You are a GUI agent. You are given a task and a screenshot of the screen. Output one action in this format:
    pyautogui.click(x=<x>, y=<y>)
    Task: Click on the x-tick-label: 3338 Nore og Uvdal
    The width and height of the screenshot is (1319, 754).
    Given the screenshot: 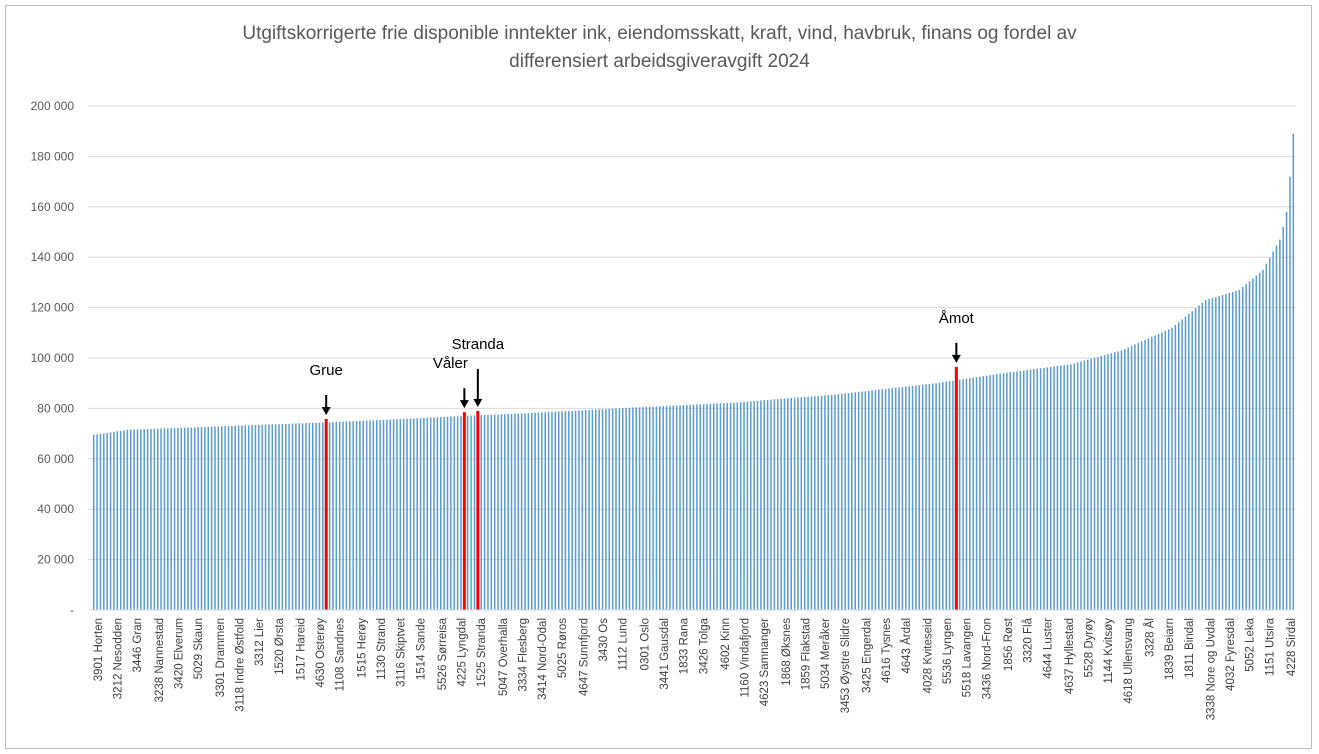 What is the action you would take?
    pyautogui.click(x=1211, y=669)
    